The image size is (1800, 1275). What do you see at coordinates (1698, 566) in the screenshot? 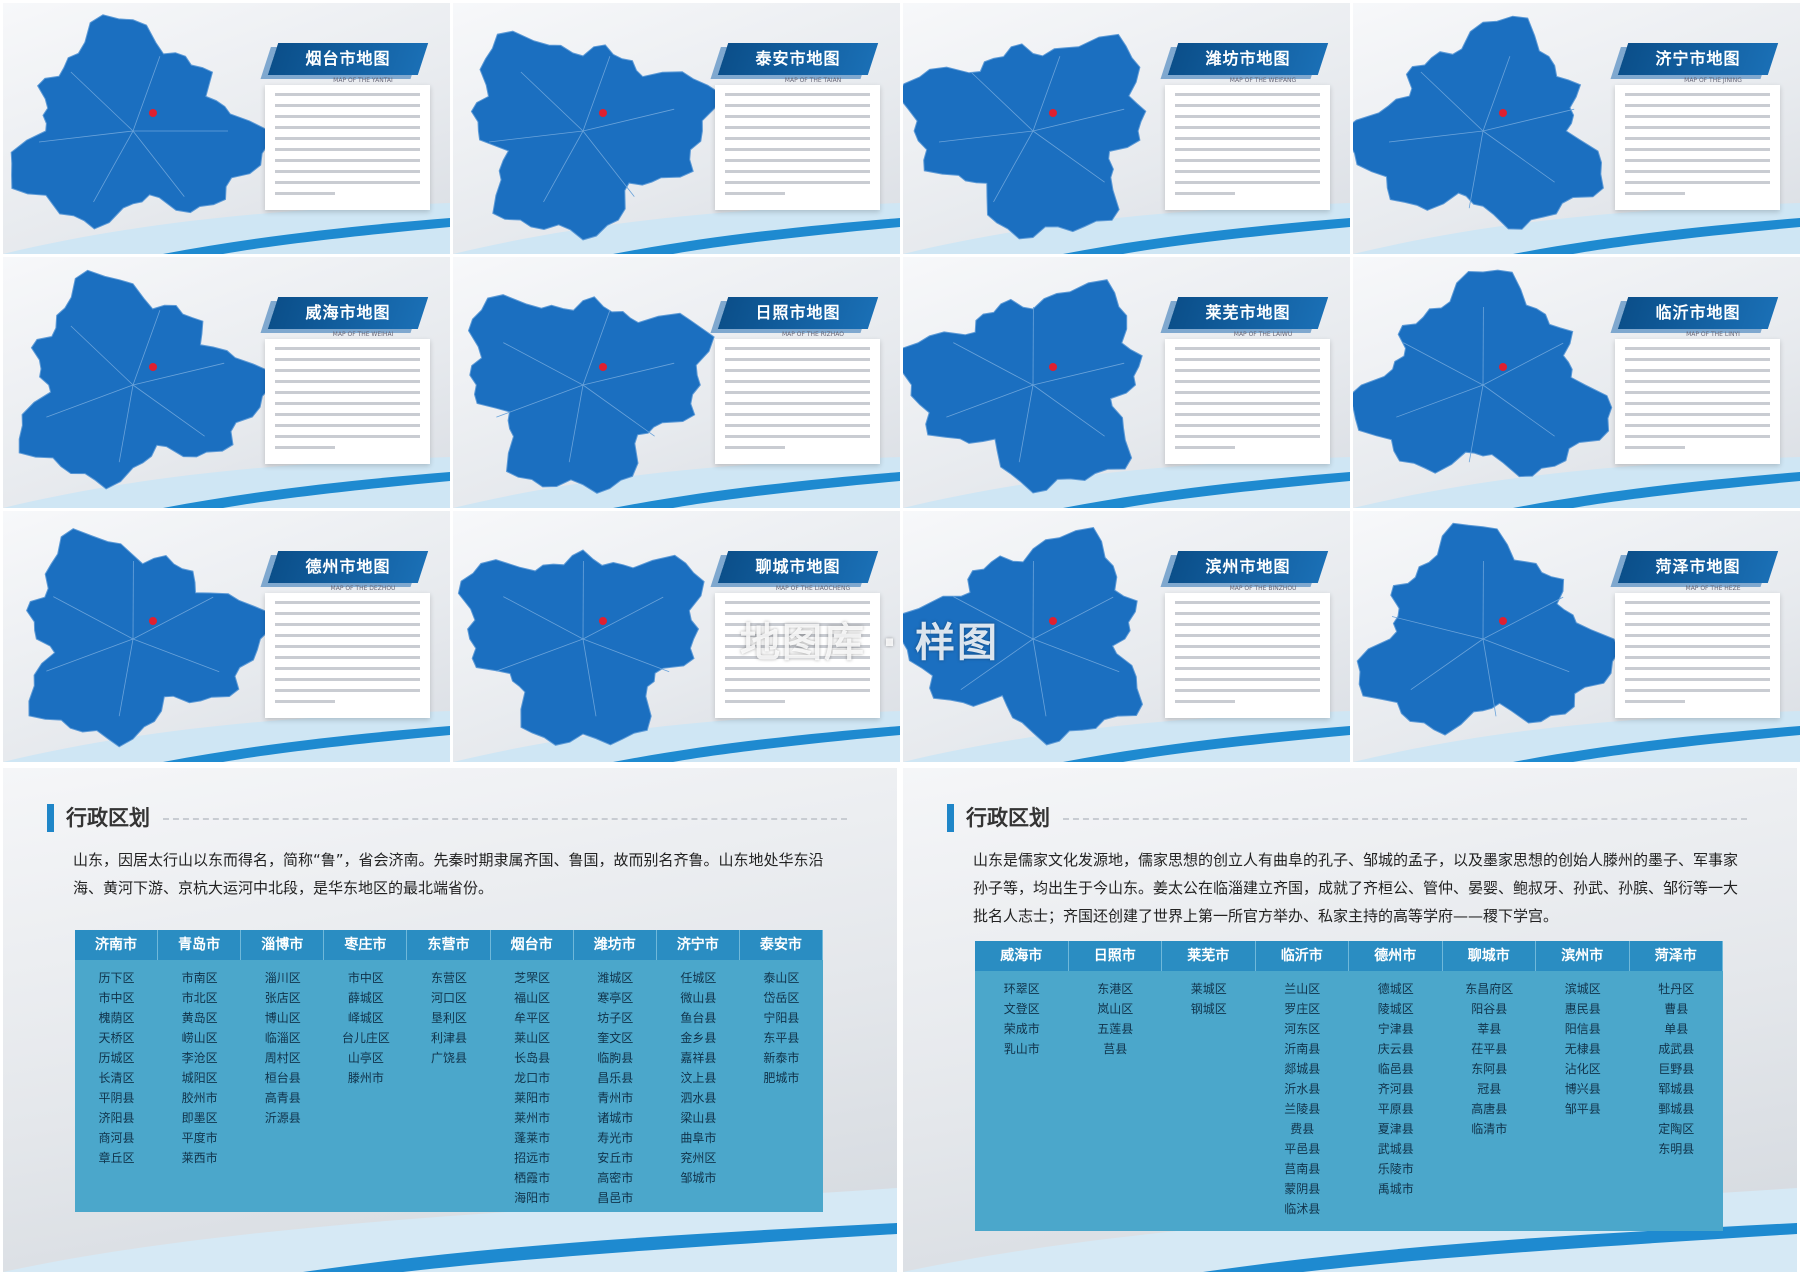
I see `slide-title: 菏泽市地图` at bounding box center [1698, 566].